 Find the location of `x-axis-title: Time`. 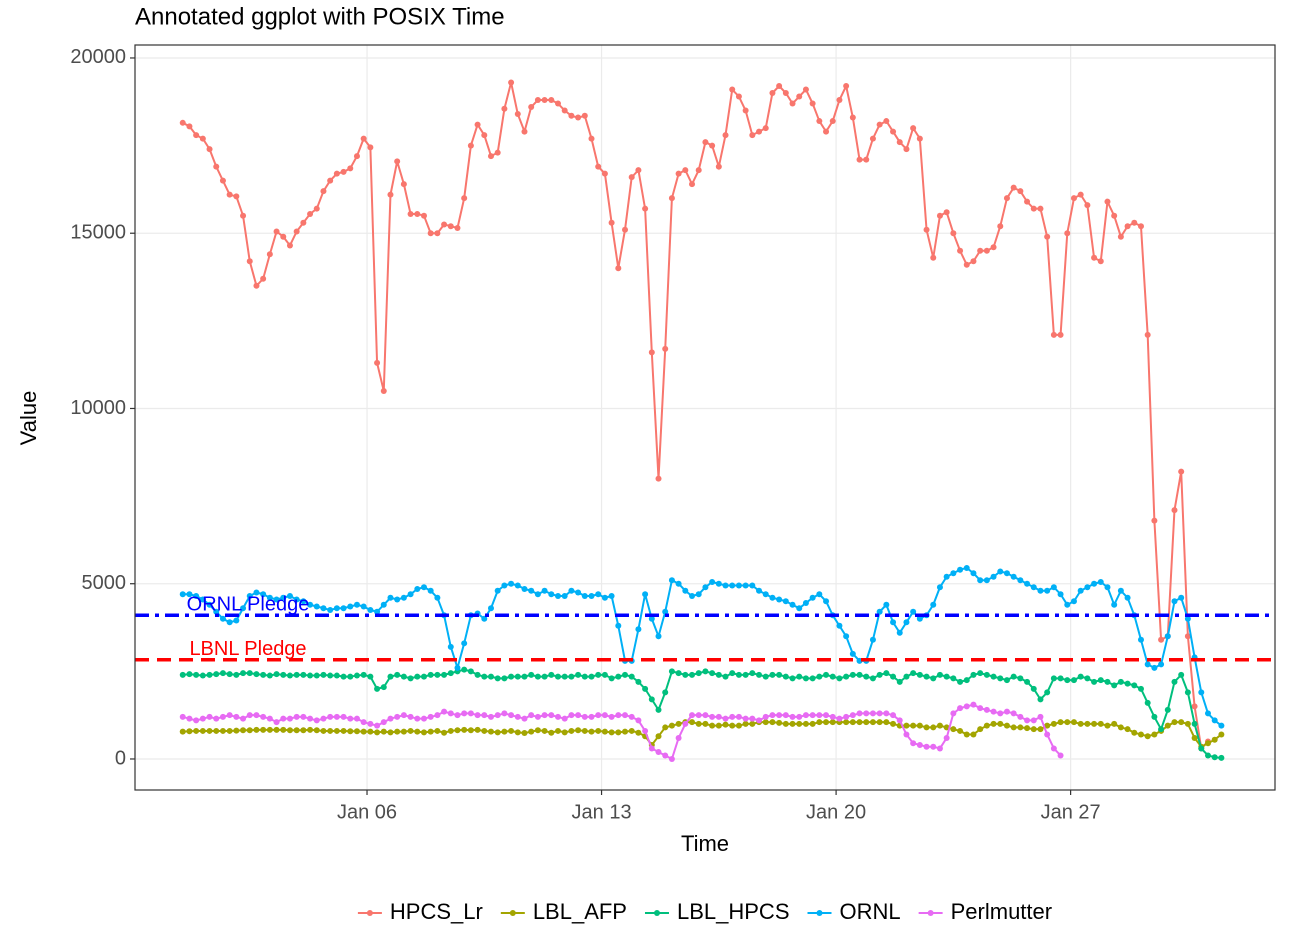

x-axis-title: Time is located at coordinates (705, 843).